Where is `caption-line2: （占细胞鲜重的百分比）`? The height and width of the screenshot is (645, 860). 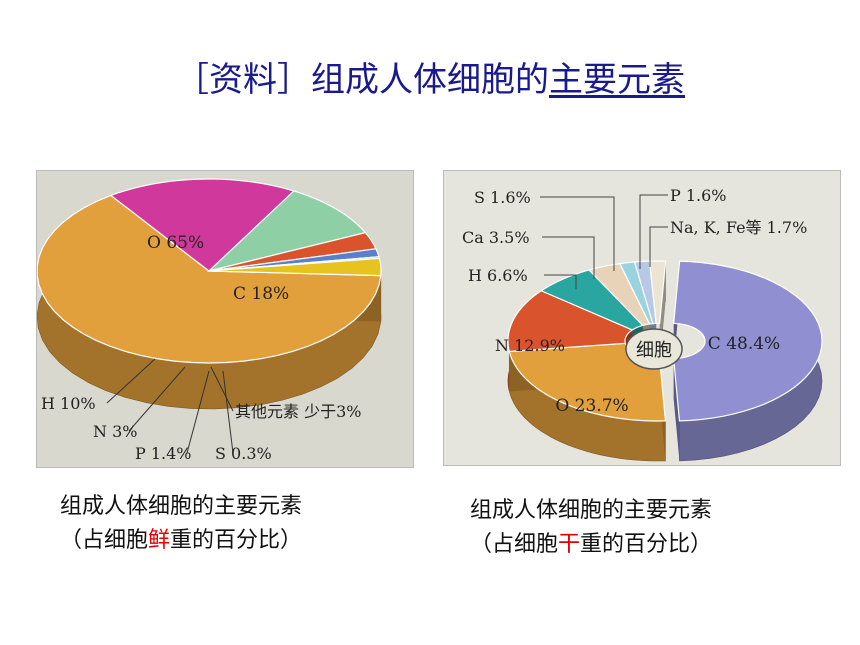 caption-line2: （占细胞鲜重的百分比） is located at coordinates (181, 541).